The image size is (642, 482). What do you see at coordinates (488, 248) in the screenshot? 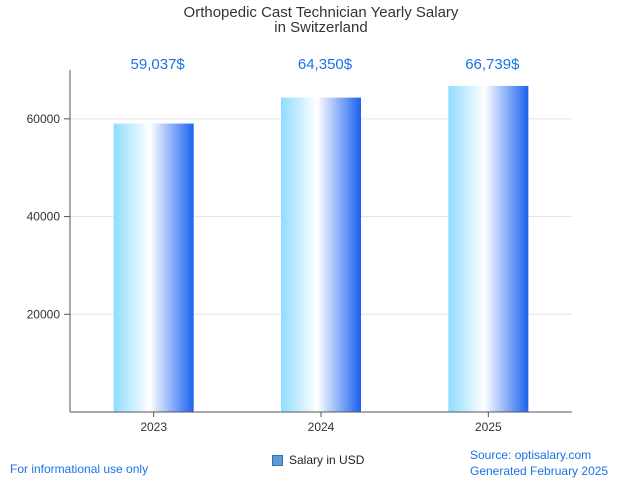
I see `bar-2025` at bounding box center [488, 248].